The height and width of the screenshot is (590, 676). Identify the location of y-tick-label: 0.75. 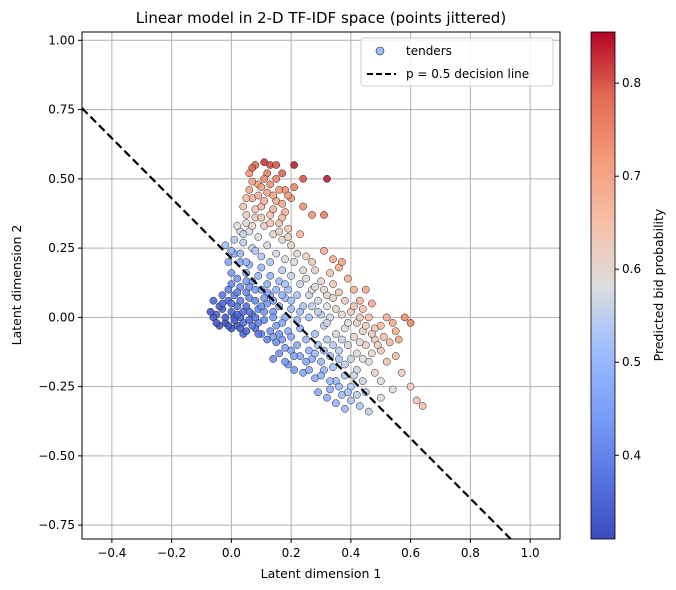
(61, 110).